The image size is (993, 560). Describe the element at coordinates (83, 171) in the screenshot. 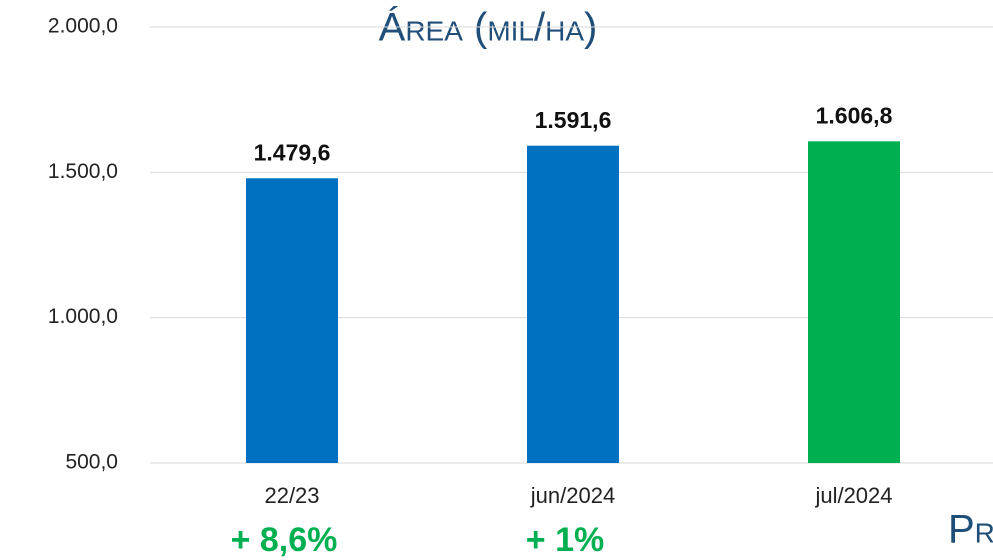

I see `y-tick-label: 1.500,0` at that location.